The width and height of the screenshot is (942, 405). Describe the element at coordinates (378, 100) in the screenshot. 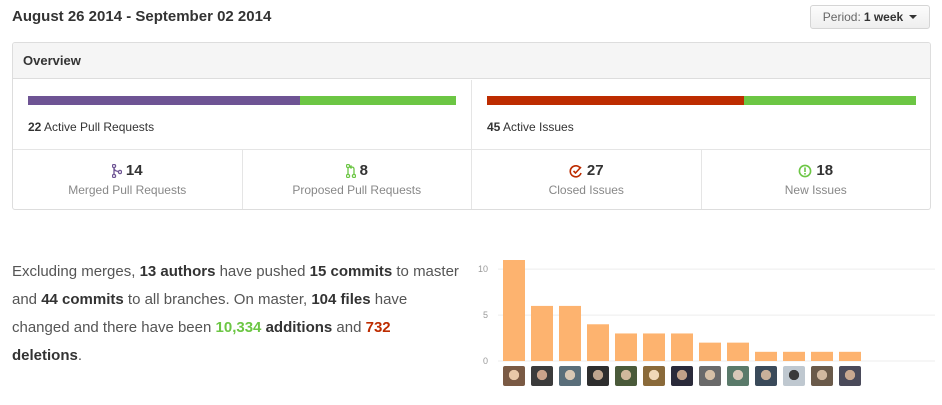

I see `proposed-segment` at that location.